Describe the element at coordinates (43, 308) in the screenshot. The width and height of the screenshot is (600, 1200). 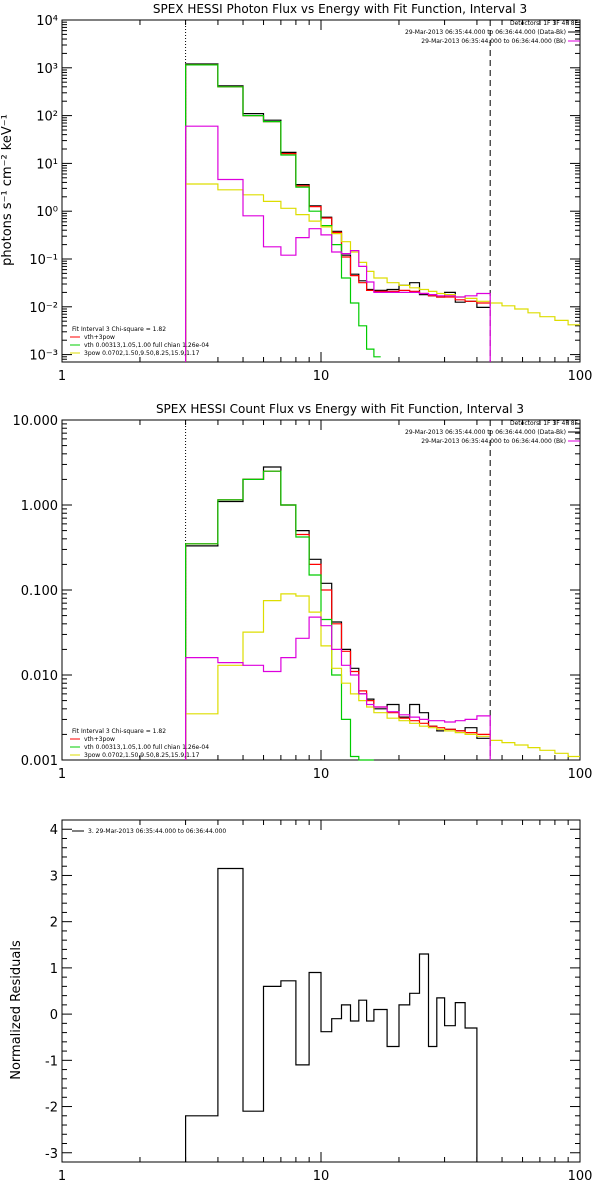
I see `y-tick-label: 10⁻²` at that location.